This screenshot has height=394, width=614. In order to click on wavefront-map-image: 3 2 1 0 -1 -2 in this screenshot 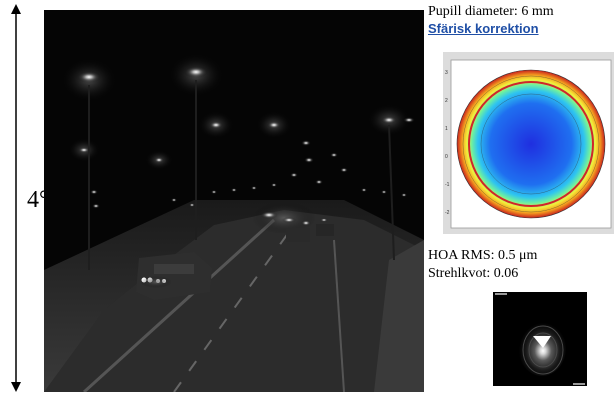, I will do `click(528, 143)`.